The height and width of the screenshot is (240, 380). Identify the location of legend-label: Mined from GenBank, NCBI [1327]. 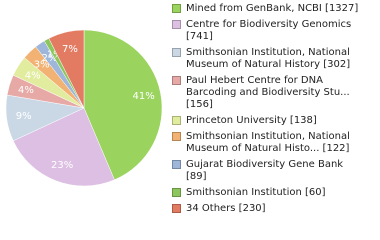
(272, 8).